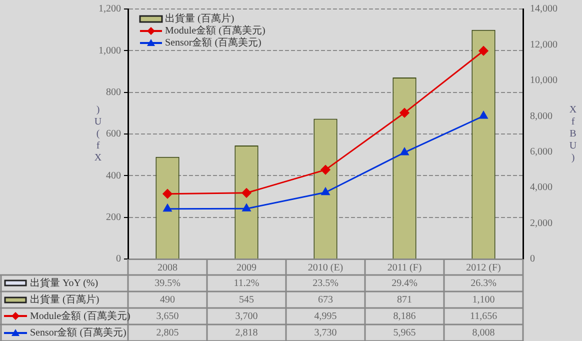  What do you see at coordinates (325, 332) in the screenshot?
I see `data-label: 3,730` at bounding box center [325, 332].